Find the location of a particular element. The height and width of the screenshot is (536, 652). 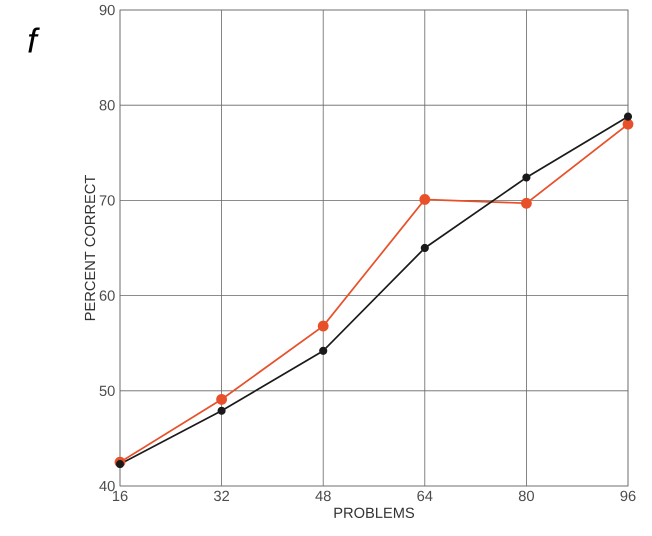

x-tick-label: 96 is located at coordinates (628, 496).